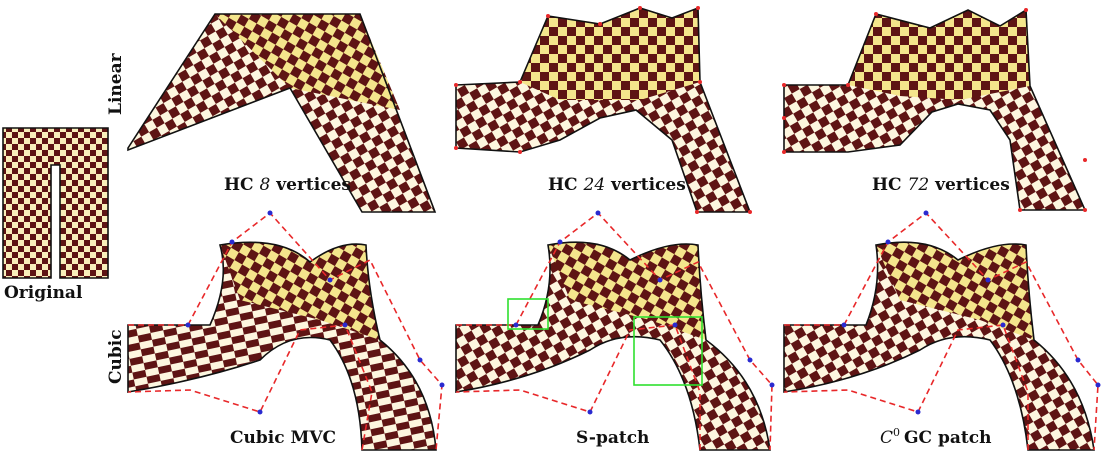 The image size is (1104, 454). Describe the element at coordinates (603, 110) in the screenshot. I see `panel-hc24` at that location.